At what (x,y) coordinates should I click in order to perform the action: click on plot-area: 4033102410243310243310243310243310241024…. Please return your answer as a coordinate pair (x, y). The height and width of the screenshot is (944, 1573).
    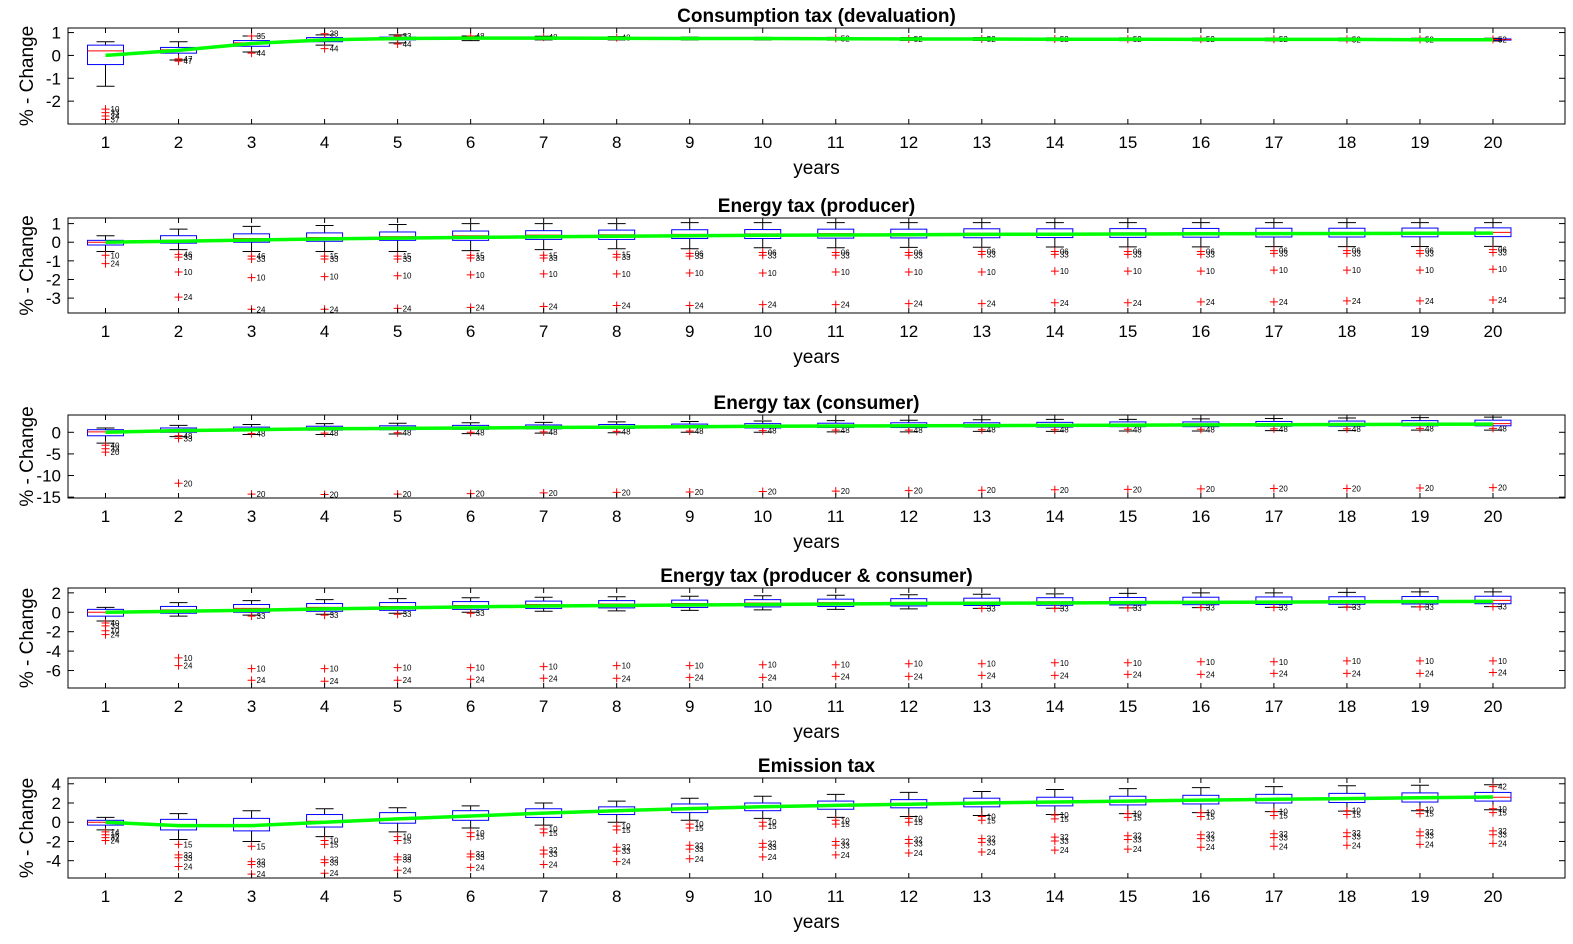
    Looking at the image, I should click on (799, 638).